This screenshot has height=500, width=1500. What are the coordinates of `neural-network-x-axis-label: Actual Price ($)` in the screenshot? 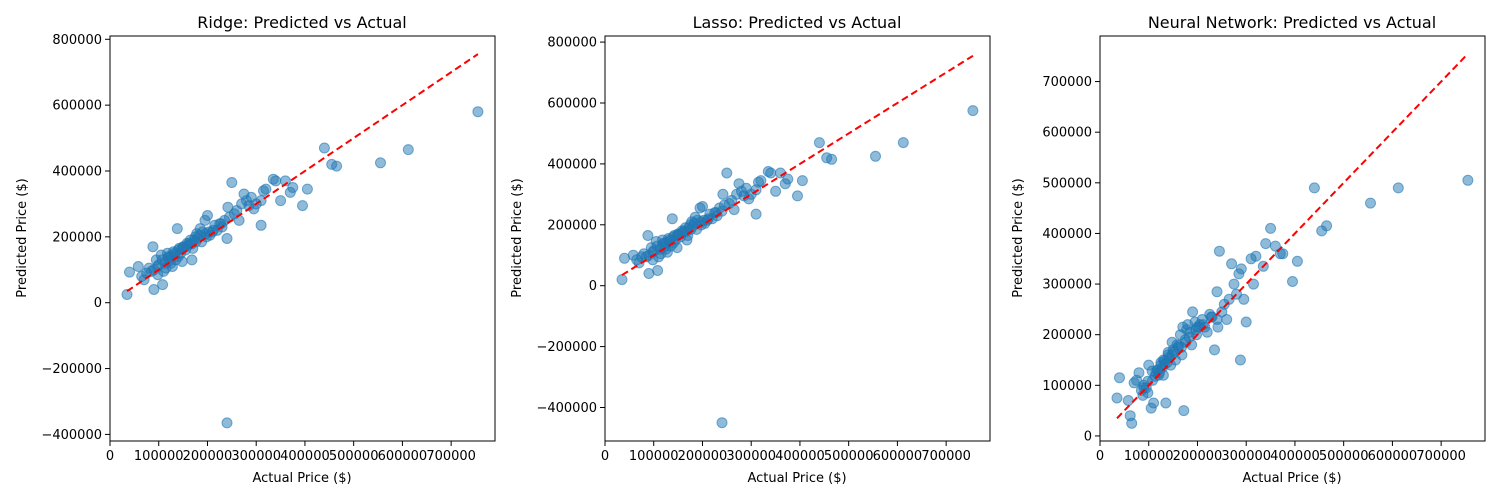 It's located at (1291, 478).